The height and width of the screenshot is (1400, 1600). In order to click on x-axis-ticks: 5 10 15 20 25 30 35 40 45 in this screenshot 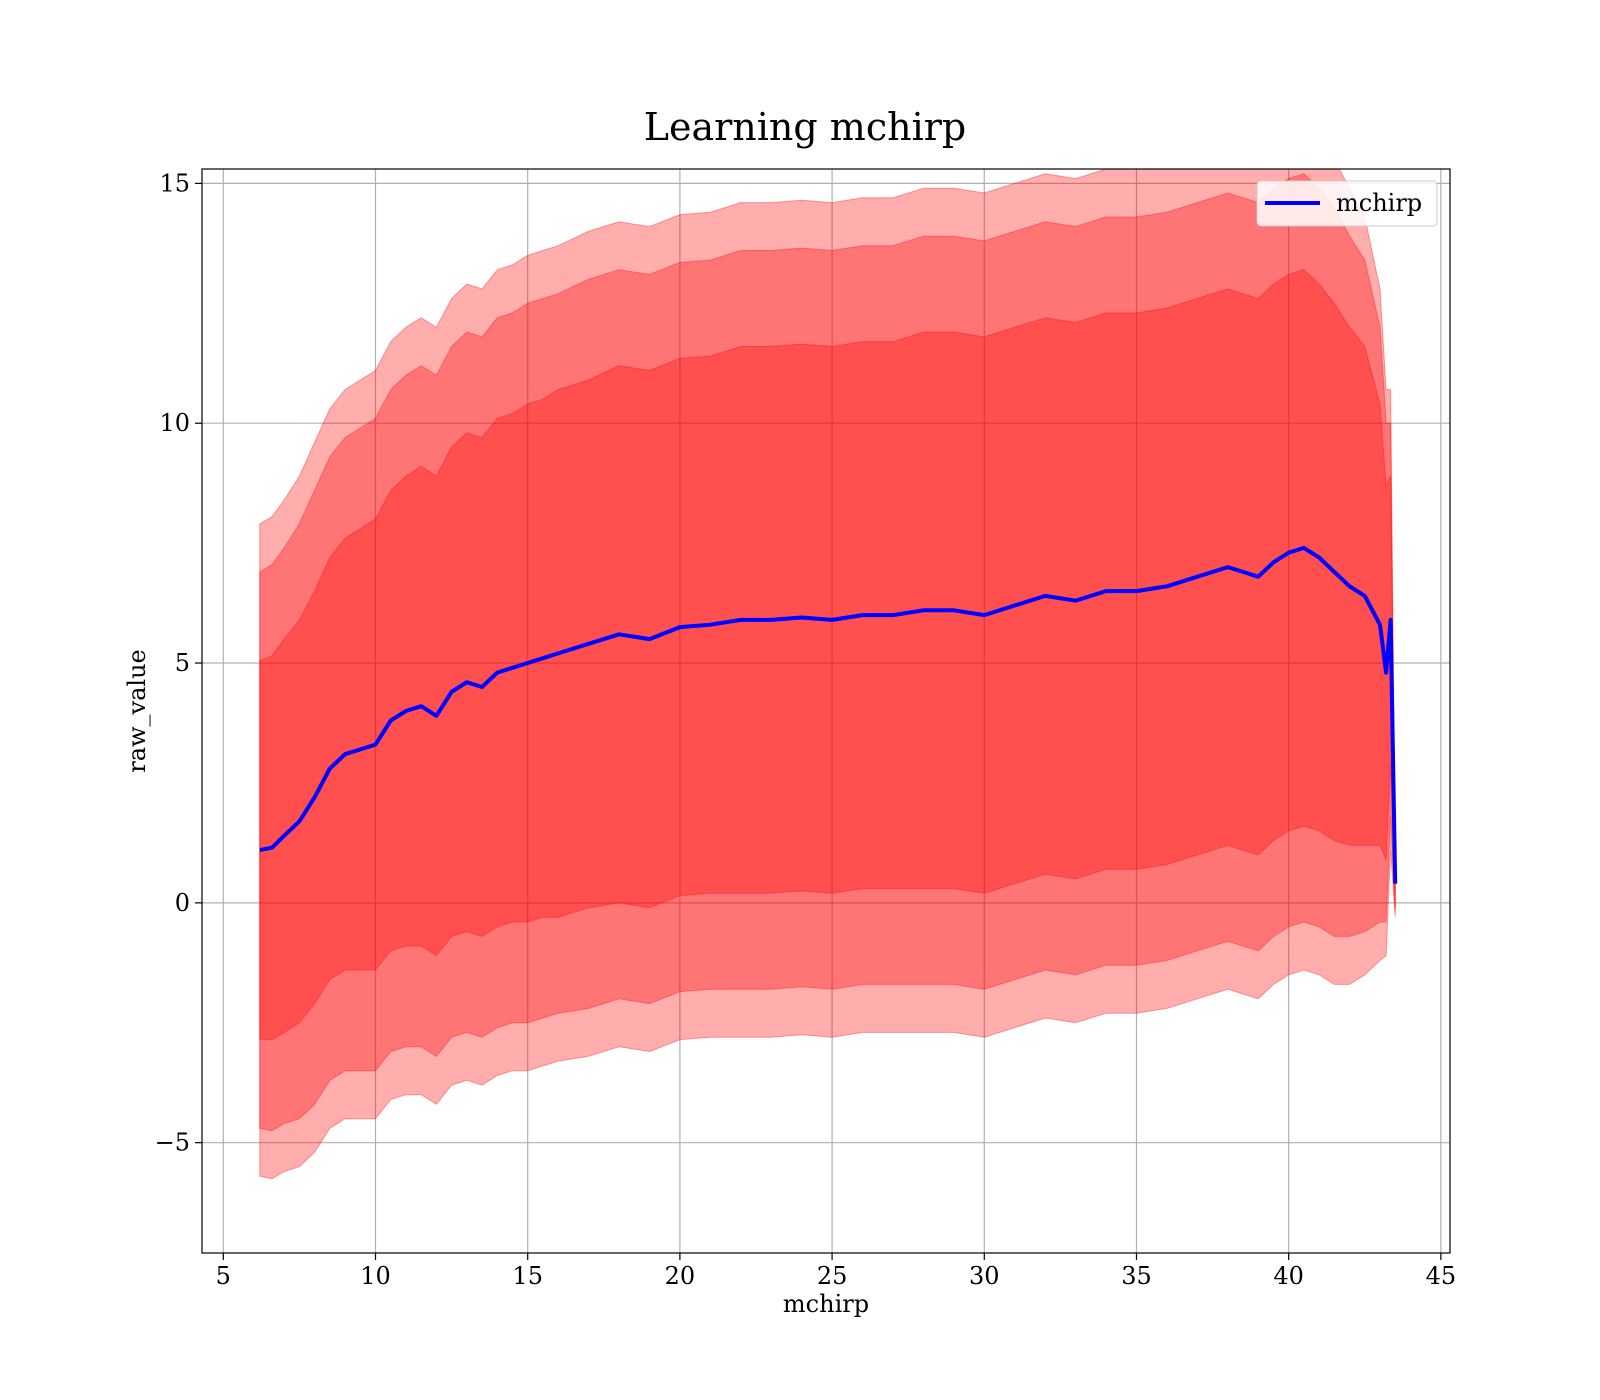, I will do `click(836, 1271)`.